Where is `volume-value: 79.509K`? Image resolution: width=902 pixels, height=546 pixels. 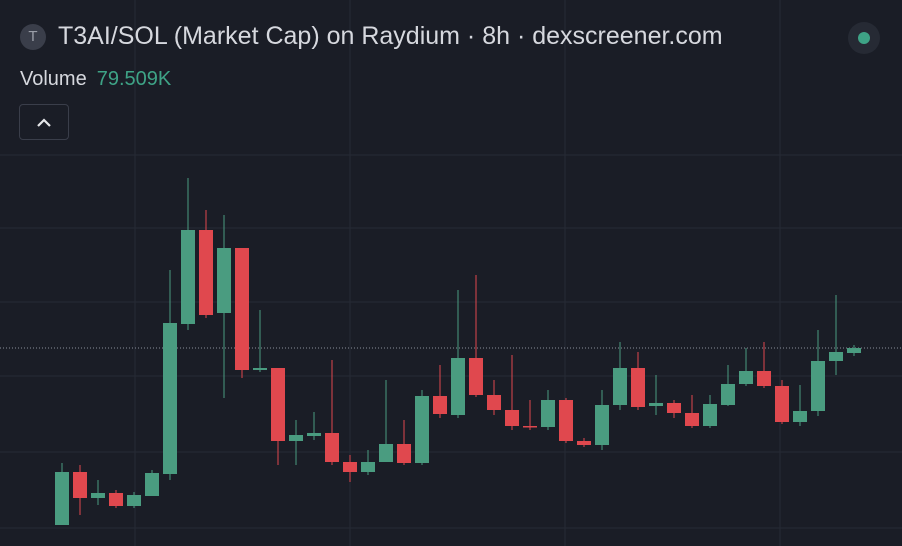 volume-value: 79.509K is located at coordinates (134, 79).